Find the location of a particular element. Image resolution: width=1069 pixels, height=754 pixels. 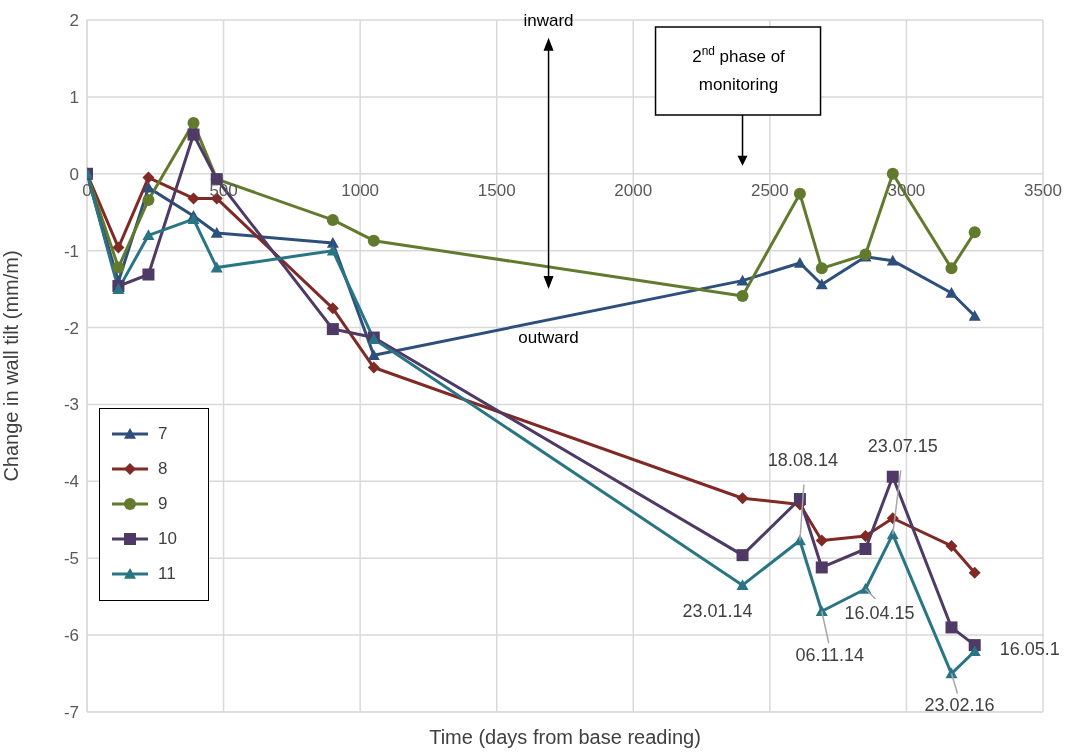

x-tick-label: 2000 is located at coordinates (633, 190).